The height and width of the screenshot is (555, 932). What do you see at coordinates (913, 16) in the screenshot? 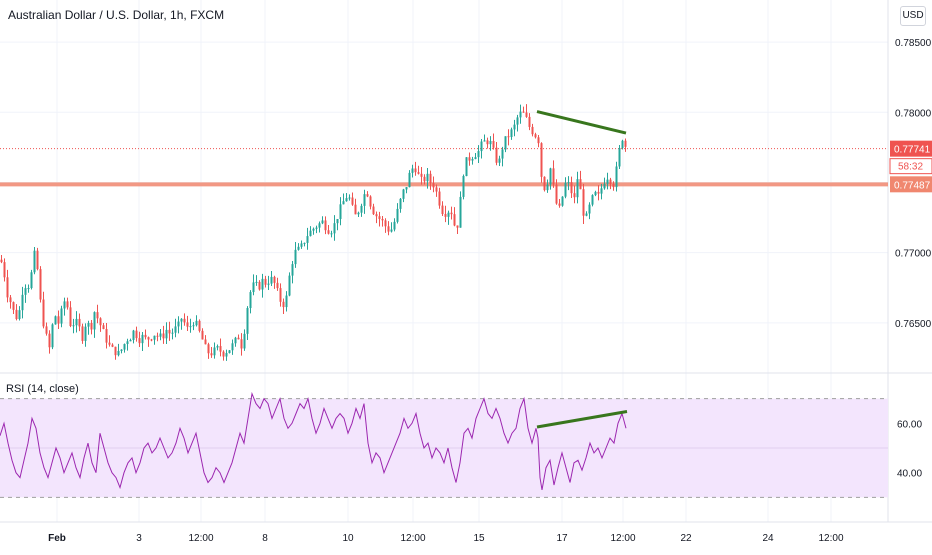
I see `currency-button: USD` at bounding box center [913, 16].